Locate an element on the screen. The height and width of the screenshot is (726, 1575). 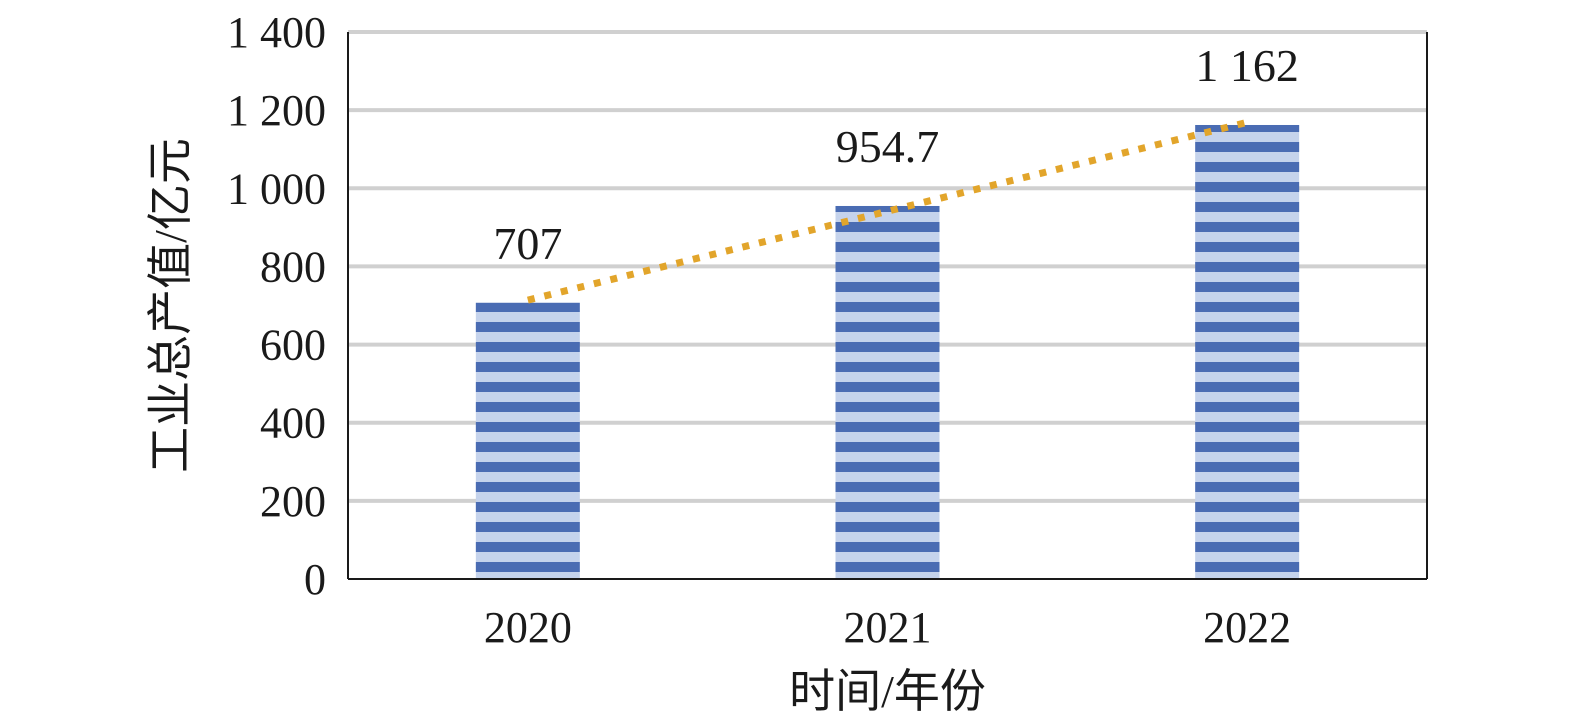
x-tick-label: 2020 is located at coordinates (528, 627).